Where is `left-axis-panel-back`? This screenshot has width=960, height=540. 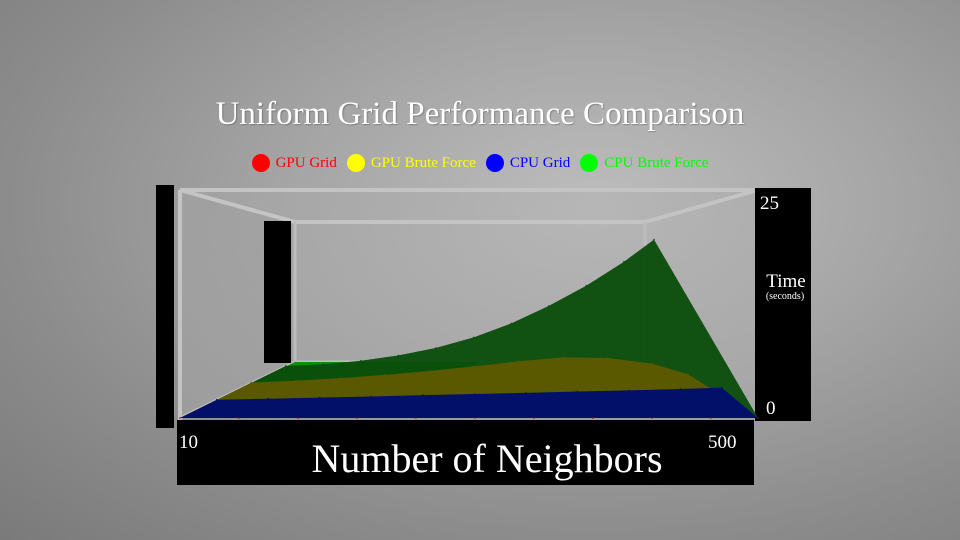 left-axis-panel-back is located at coordinates (277, 292).